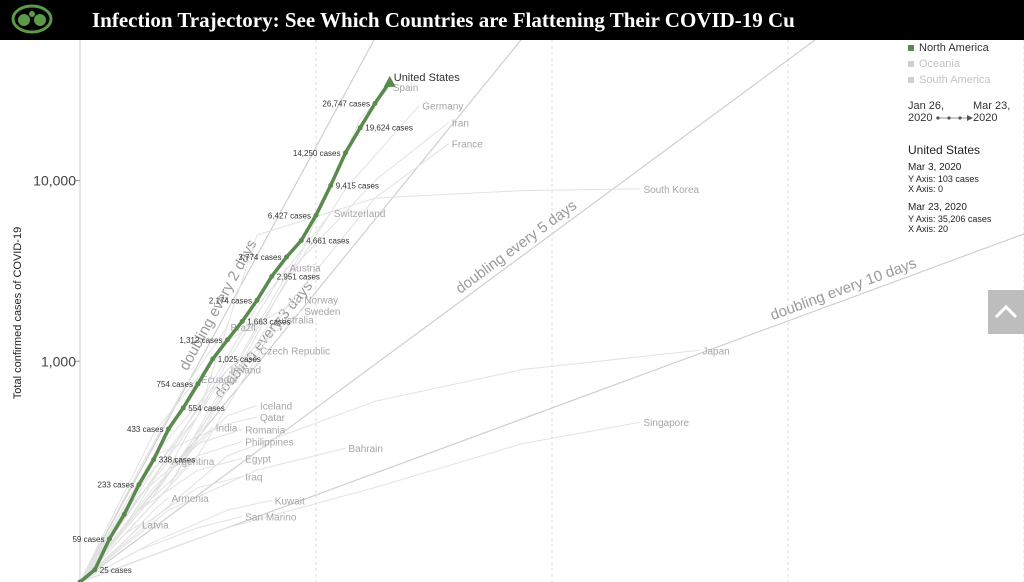 This screenshot has width=1024, height=582. What do you see at coordinates (317, 153) in the screenshot?
I see `highlight-point-label: 14,250 cases` at bounding box center [317, 153].